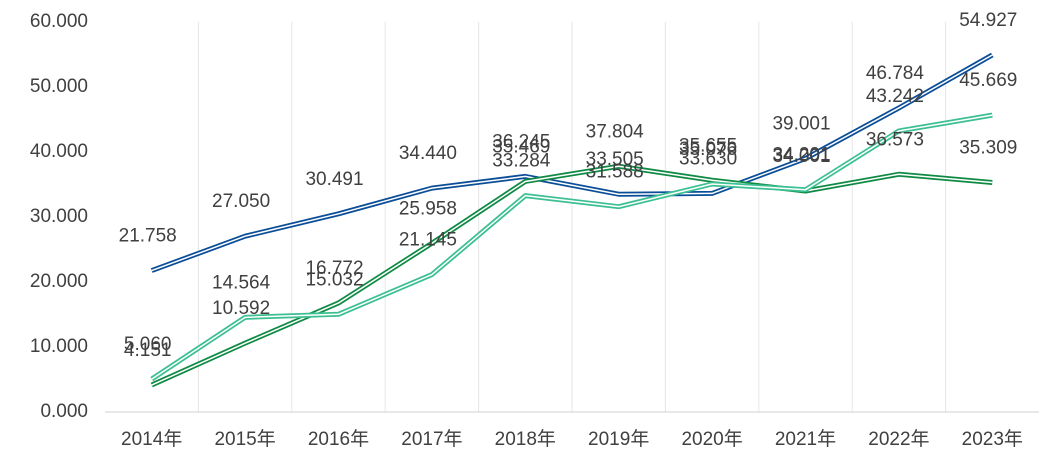 The width and height of the screenshot is (1043, 455). I want to click on x-tick-label: 2017年, so click(431, 439).